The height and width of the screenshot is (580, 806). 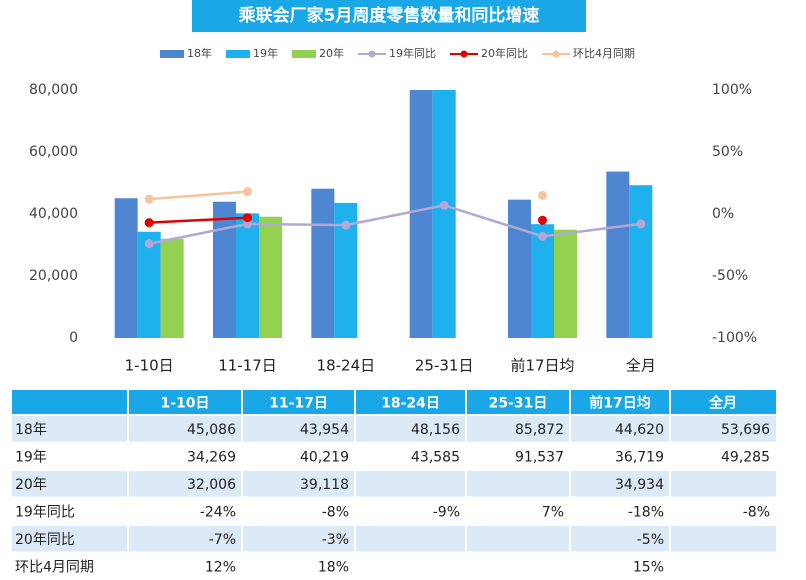 I want to click on x-tick-label: 全月, so click(x=641, y=366).